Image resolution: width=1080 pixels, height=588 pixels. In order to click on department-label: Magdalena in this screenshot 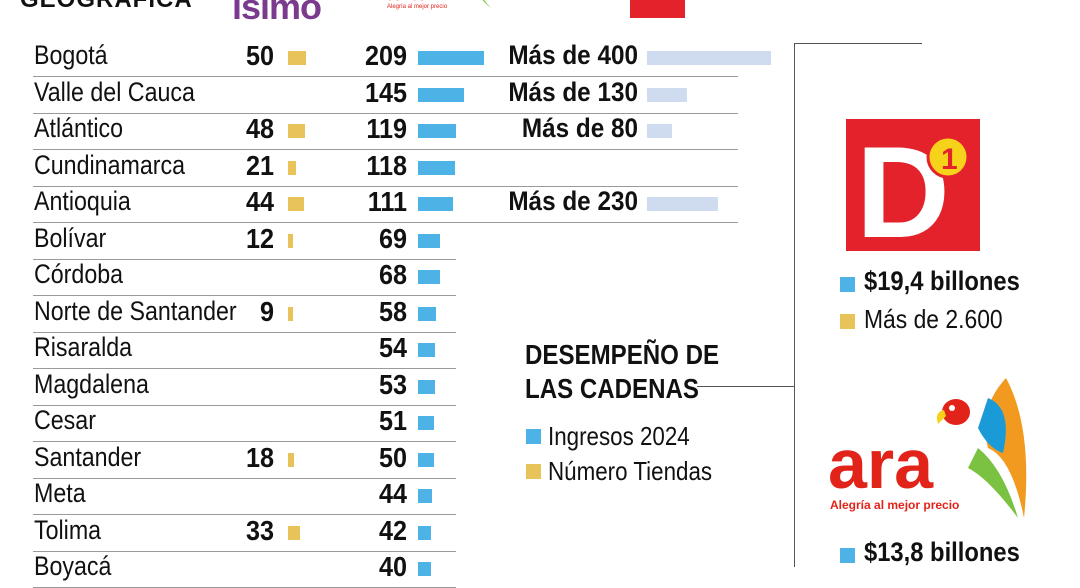, I will do `click(91, 383)`.